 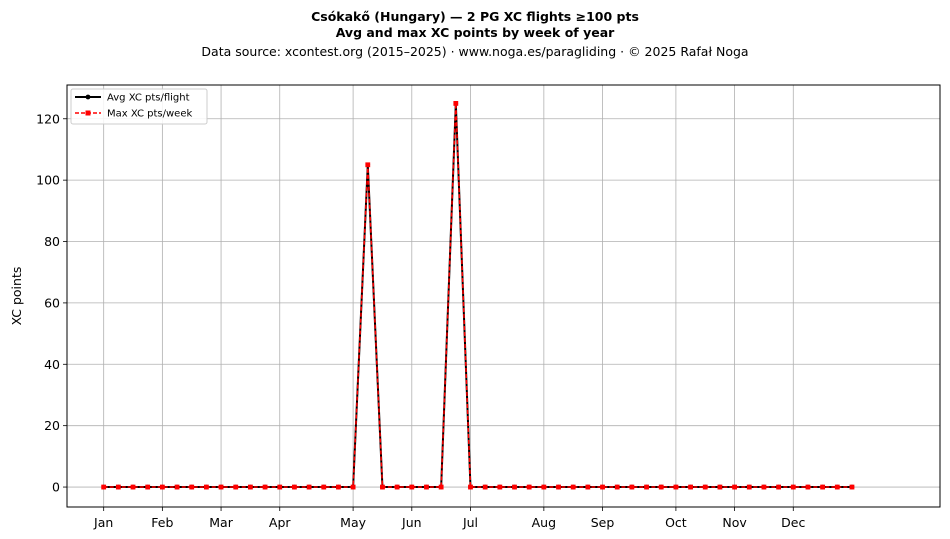 I want to click on y-tick-label: 80, so click(x=52, y=241).